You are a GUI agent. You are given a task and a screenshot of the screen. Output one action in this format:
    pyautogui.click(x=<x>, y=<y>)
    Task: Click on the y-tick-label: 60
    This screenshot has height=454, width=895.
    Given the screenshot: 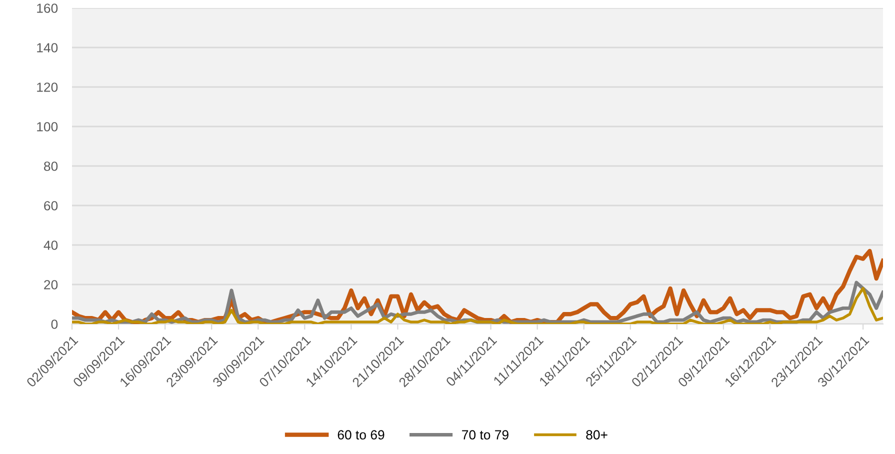 What is the action you would take?
    pyautogui.click(x=51, y=205)
    